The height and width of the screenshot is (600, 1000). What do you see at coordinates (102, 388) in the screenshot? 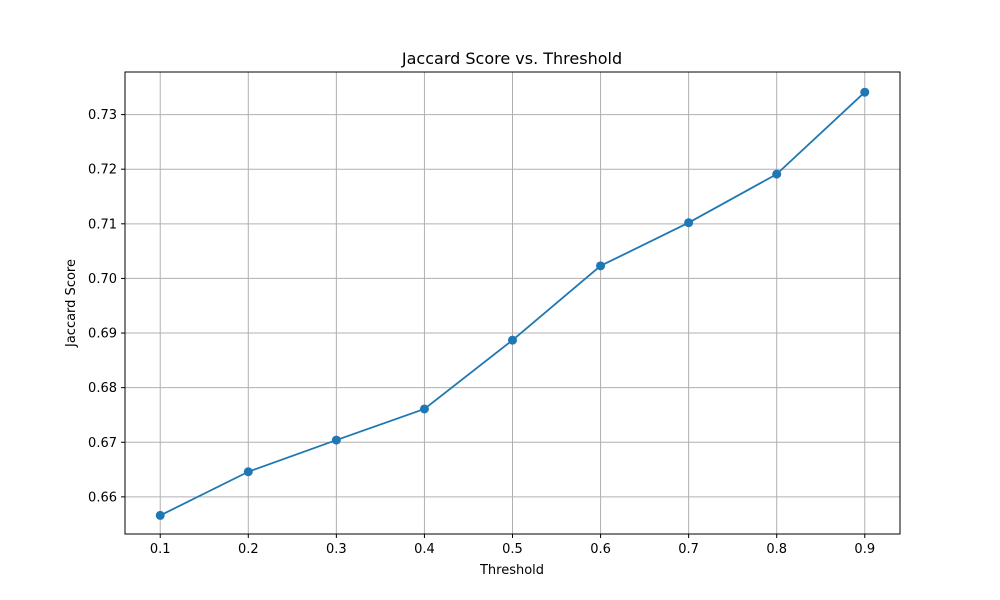
I see `y-tick-label: 0.68` at bounding box center [102, 388].